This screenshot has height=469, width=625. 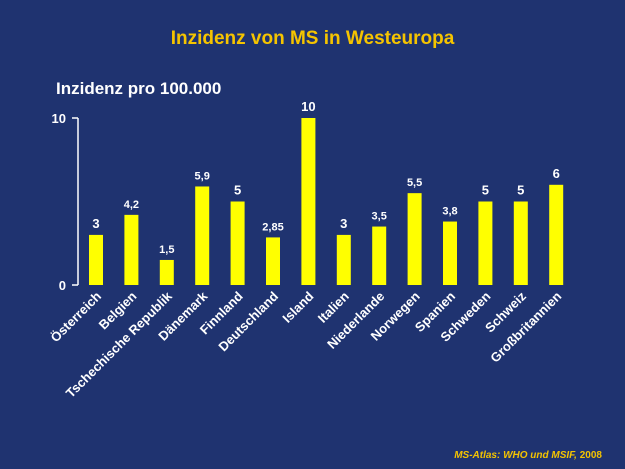 I want to click on y-axis-label: Inzidenz pro 100.000, so click(x=139, y=88).